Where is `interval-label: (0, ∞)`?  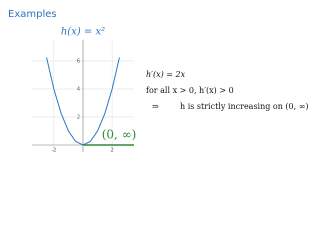
interval-label: (0, ∞) is located at coordinates (119, 135).